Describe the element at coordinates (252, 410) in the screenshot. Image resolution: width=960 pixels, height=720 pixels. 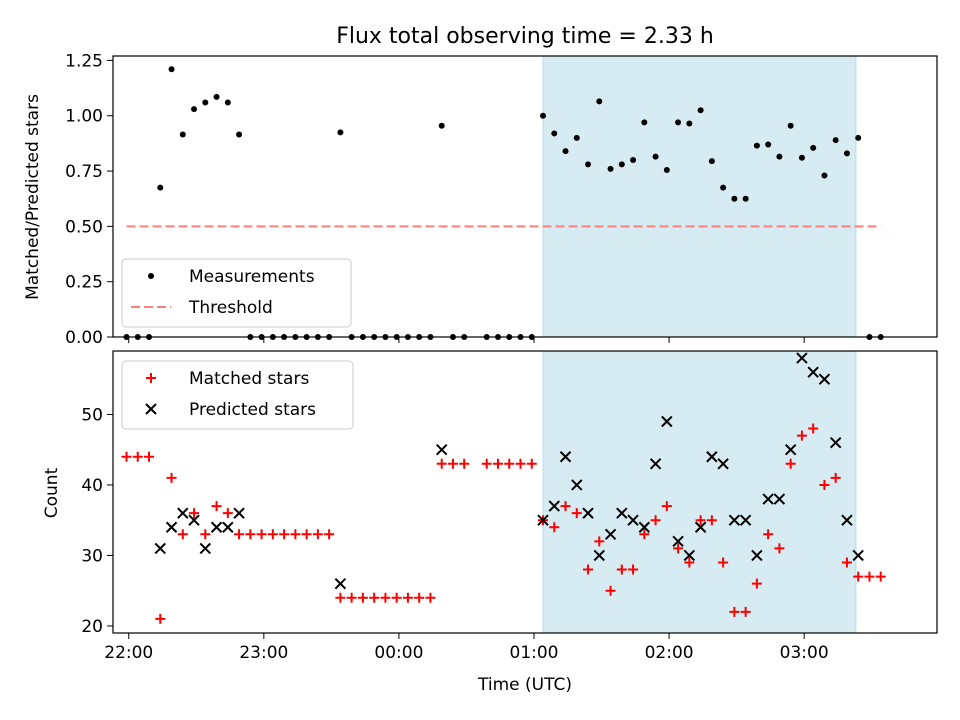
I see `legend-label: Predicted stars` at that location.